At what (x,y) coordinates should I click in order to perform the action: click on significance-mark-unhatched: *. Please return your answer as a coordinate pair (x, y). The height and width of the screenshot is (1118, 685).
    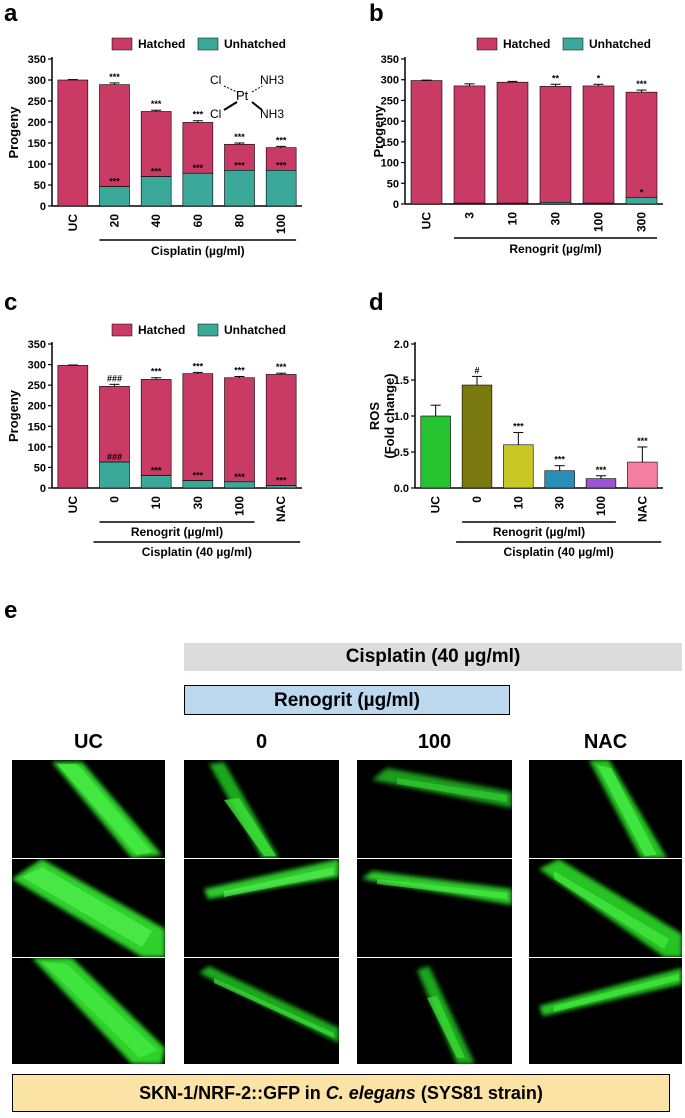
    Looking at the image, I should click on (642, 192).